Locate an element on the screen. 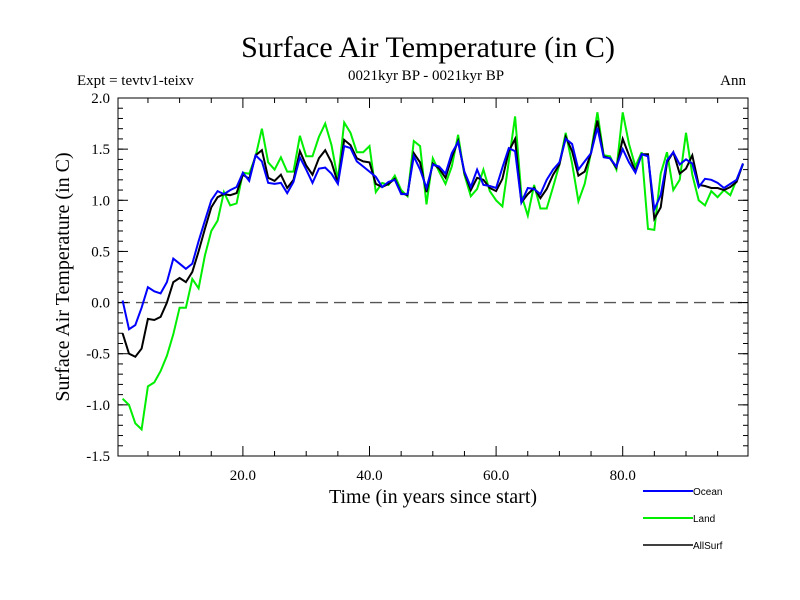  y-tick-label: 1.5 is located at coordinates (100, 150).